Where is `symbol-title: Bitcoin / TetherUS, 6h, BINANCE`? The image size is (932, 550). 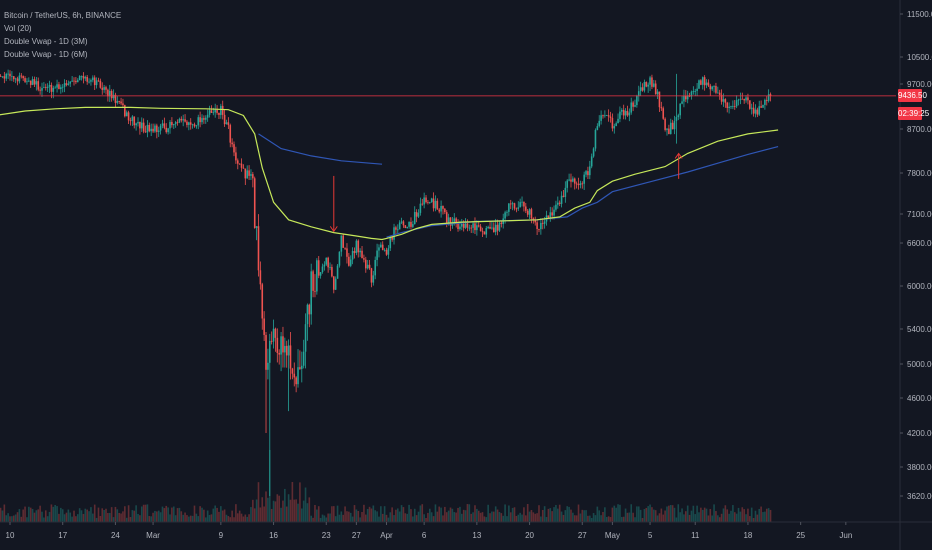 symbol-title: Bitcoin / TetherUS, 6h, BINANCE is located at coordinates (63, 15).